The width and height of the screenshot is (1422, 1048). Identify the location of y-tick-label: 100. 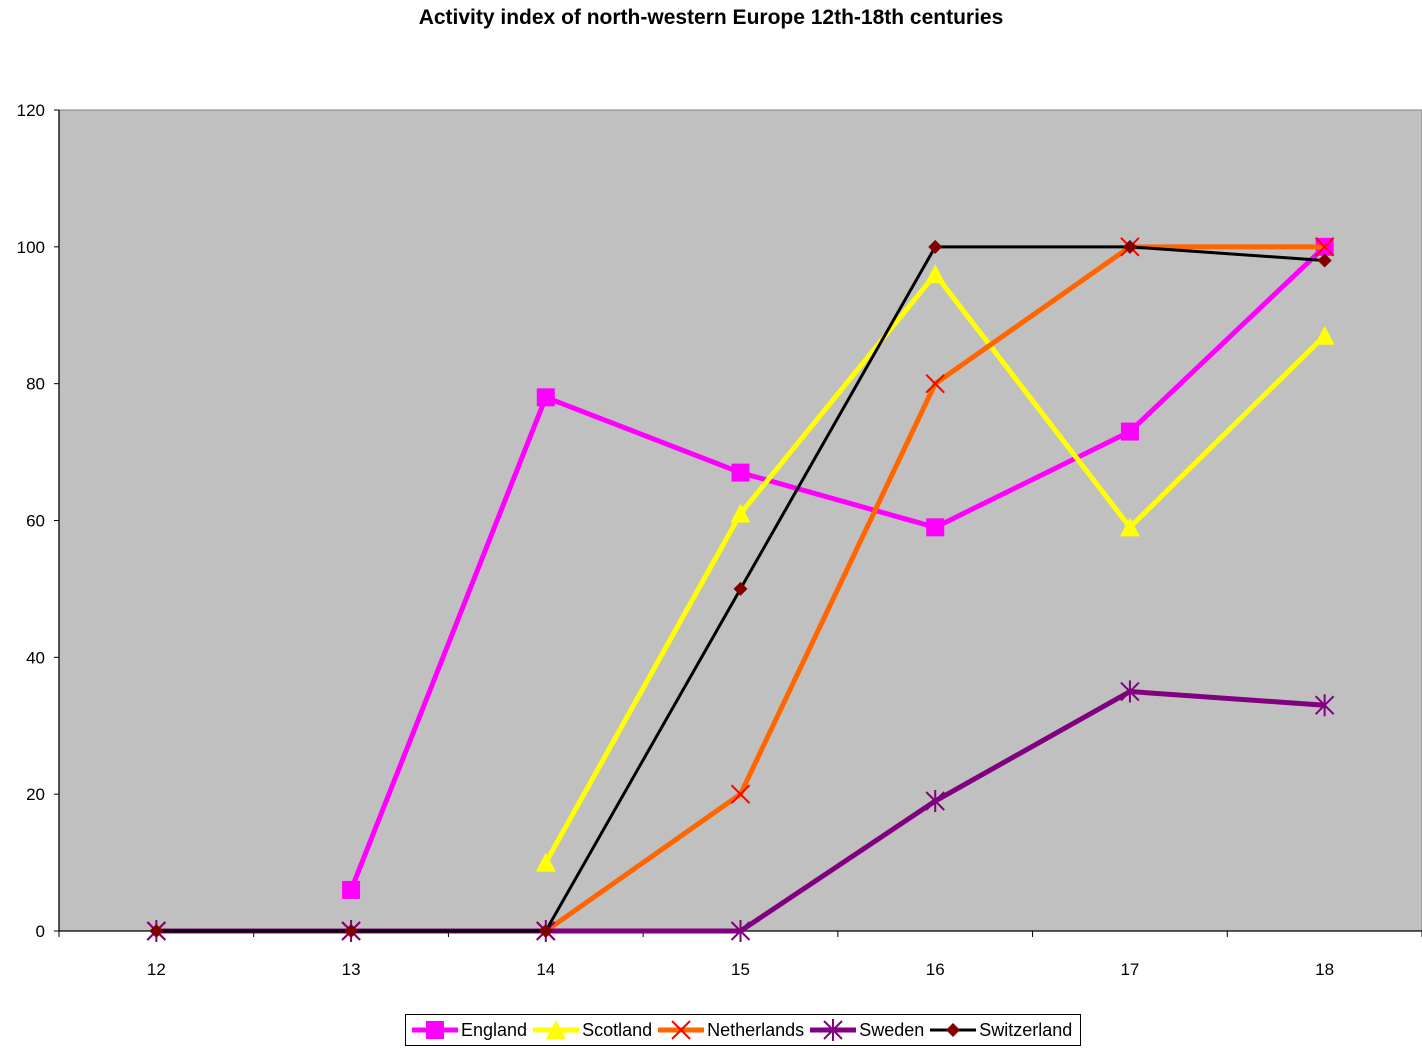
(31, 247).